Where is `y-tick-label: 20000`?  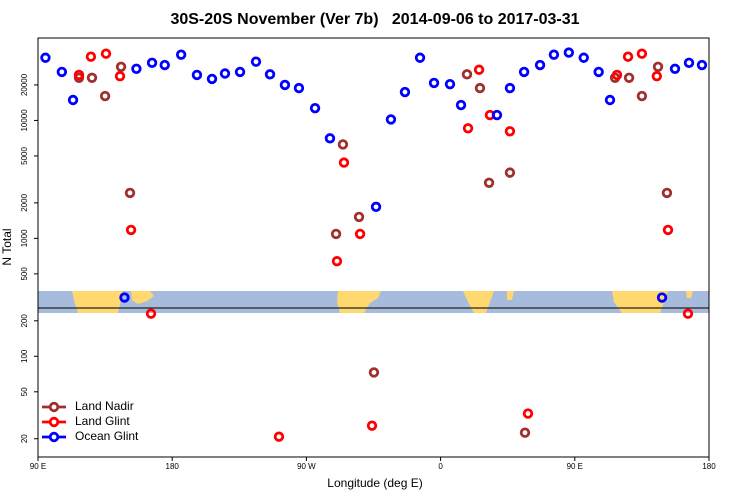
y-tick-label: 20000 is located at coordinates (24, 84).